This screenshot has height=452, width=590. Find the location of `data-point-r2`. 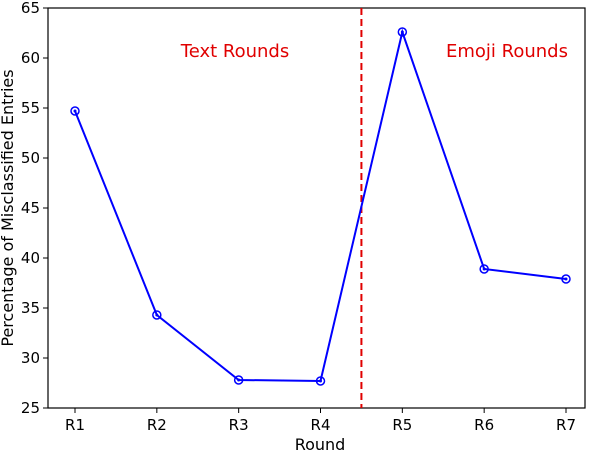

data-point-r2 is located at coordinates (157, 315).